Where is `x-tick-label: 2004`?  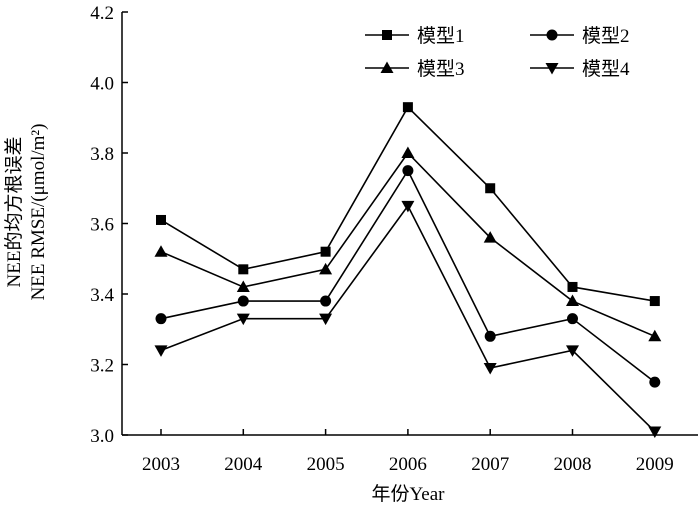 x-tick-label: 2004 is located at coordinates (243, 464).